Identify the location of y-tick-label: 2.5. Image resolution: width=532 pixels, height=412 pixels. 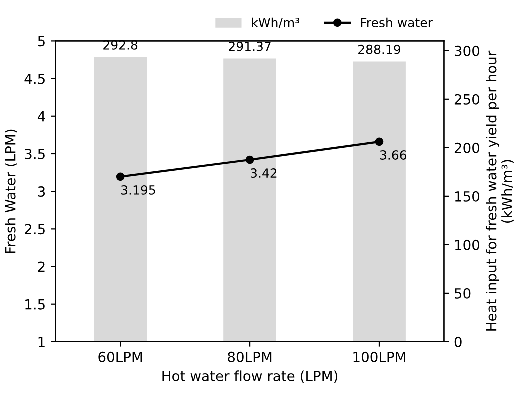
(35, 229).